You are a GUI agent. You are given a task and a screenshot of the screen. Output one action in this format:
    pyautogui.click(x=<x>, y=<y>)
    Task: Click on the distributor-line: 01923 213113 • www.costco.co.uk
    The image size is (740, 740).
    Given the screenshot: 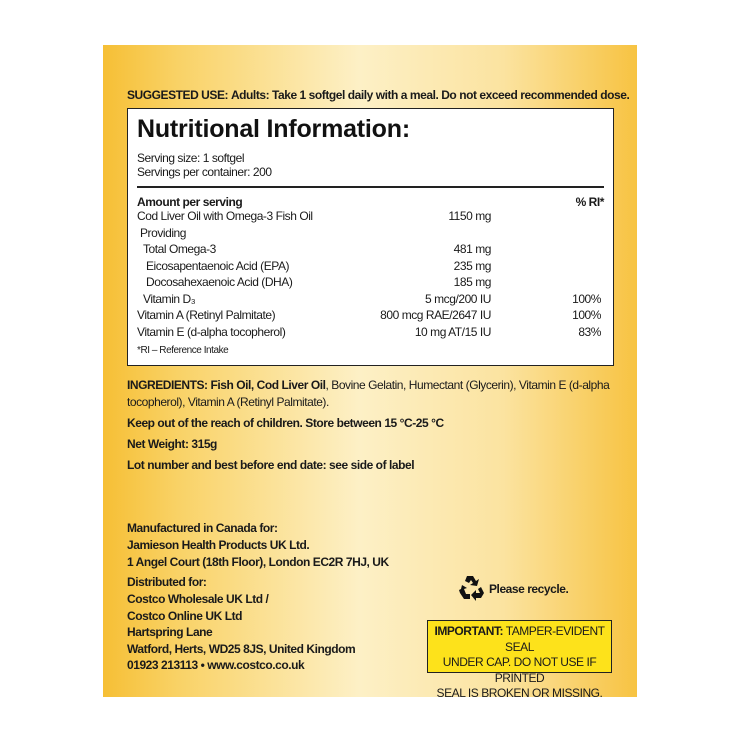 What is the action you would take?
    pyautogui.click(x=216, y=665)
    